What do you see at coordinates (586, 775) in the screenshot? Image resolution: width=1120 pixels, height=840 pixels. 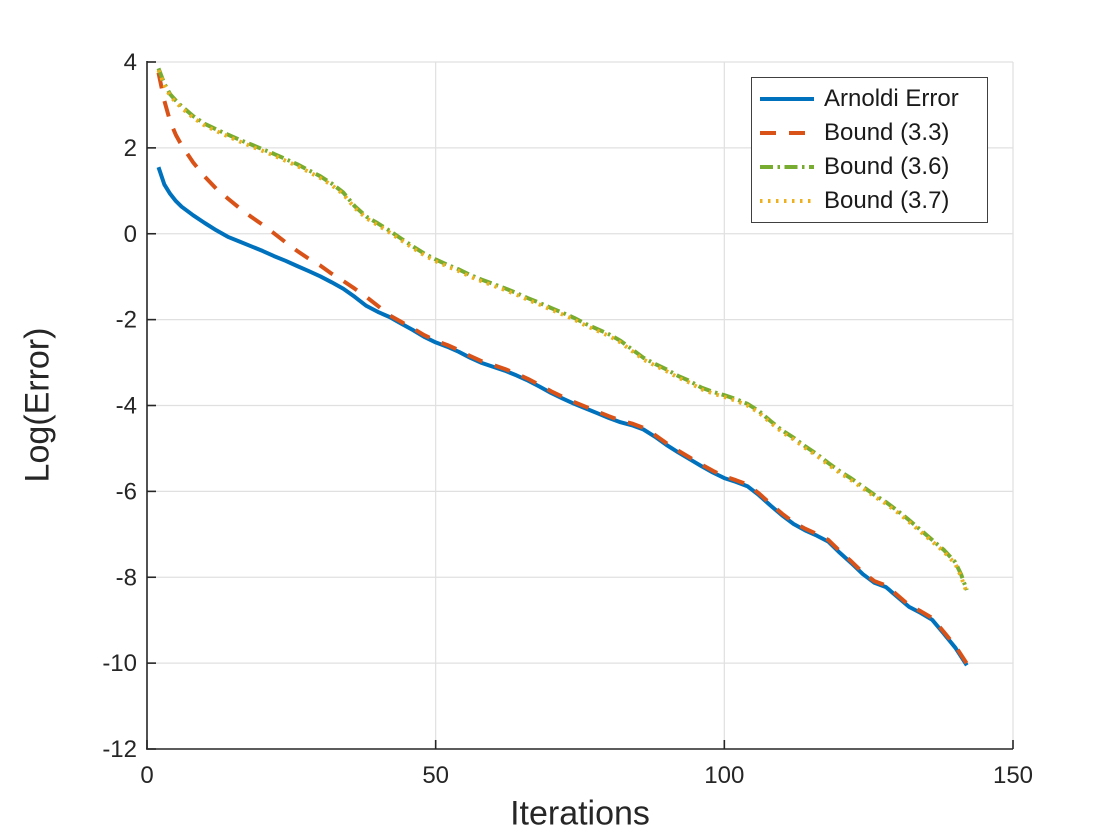 I see `x-tick-labels: 0 50 100 150` at bounding box center [586, 775].